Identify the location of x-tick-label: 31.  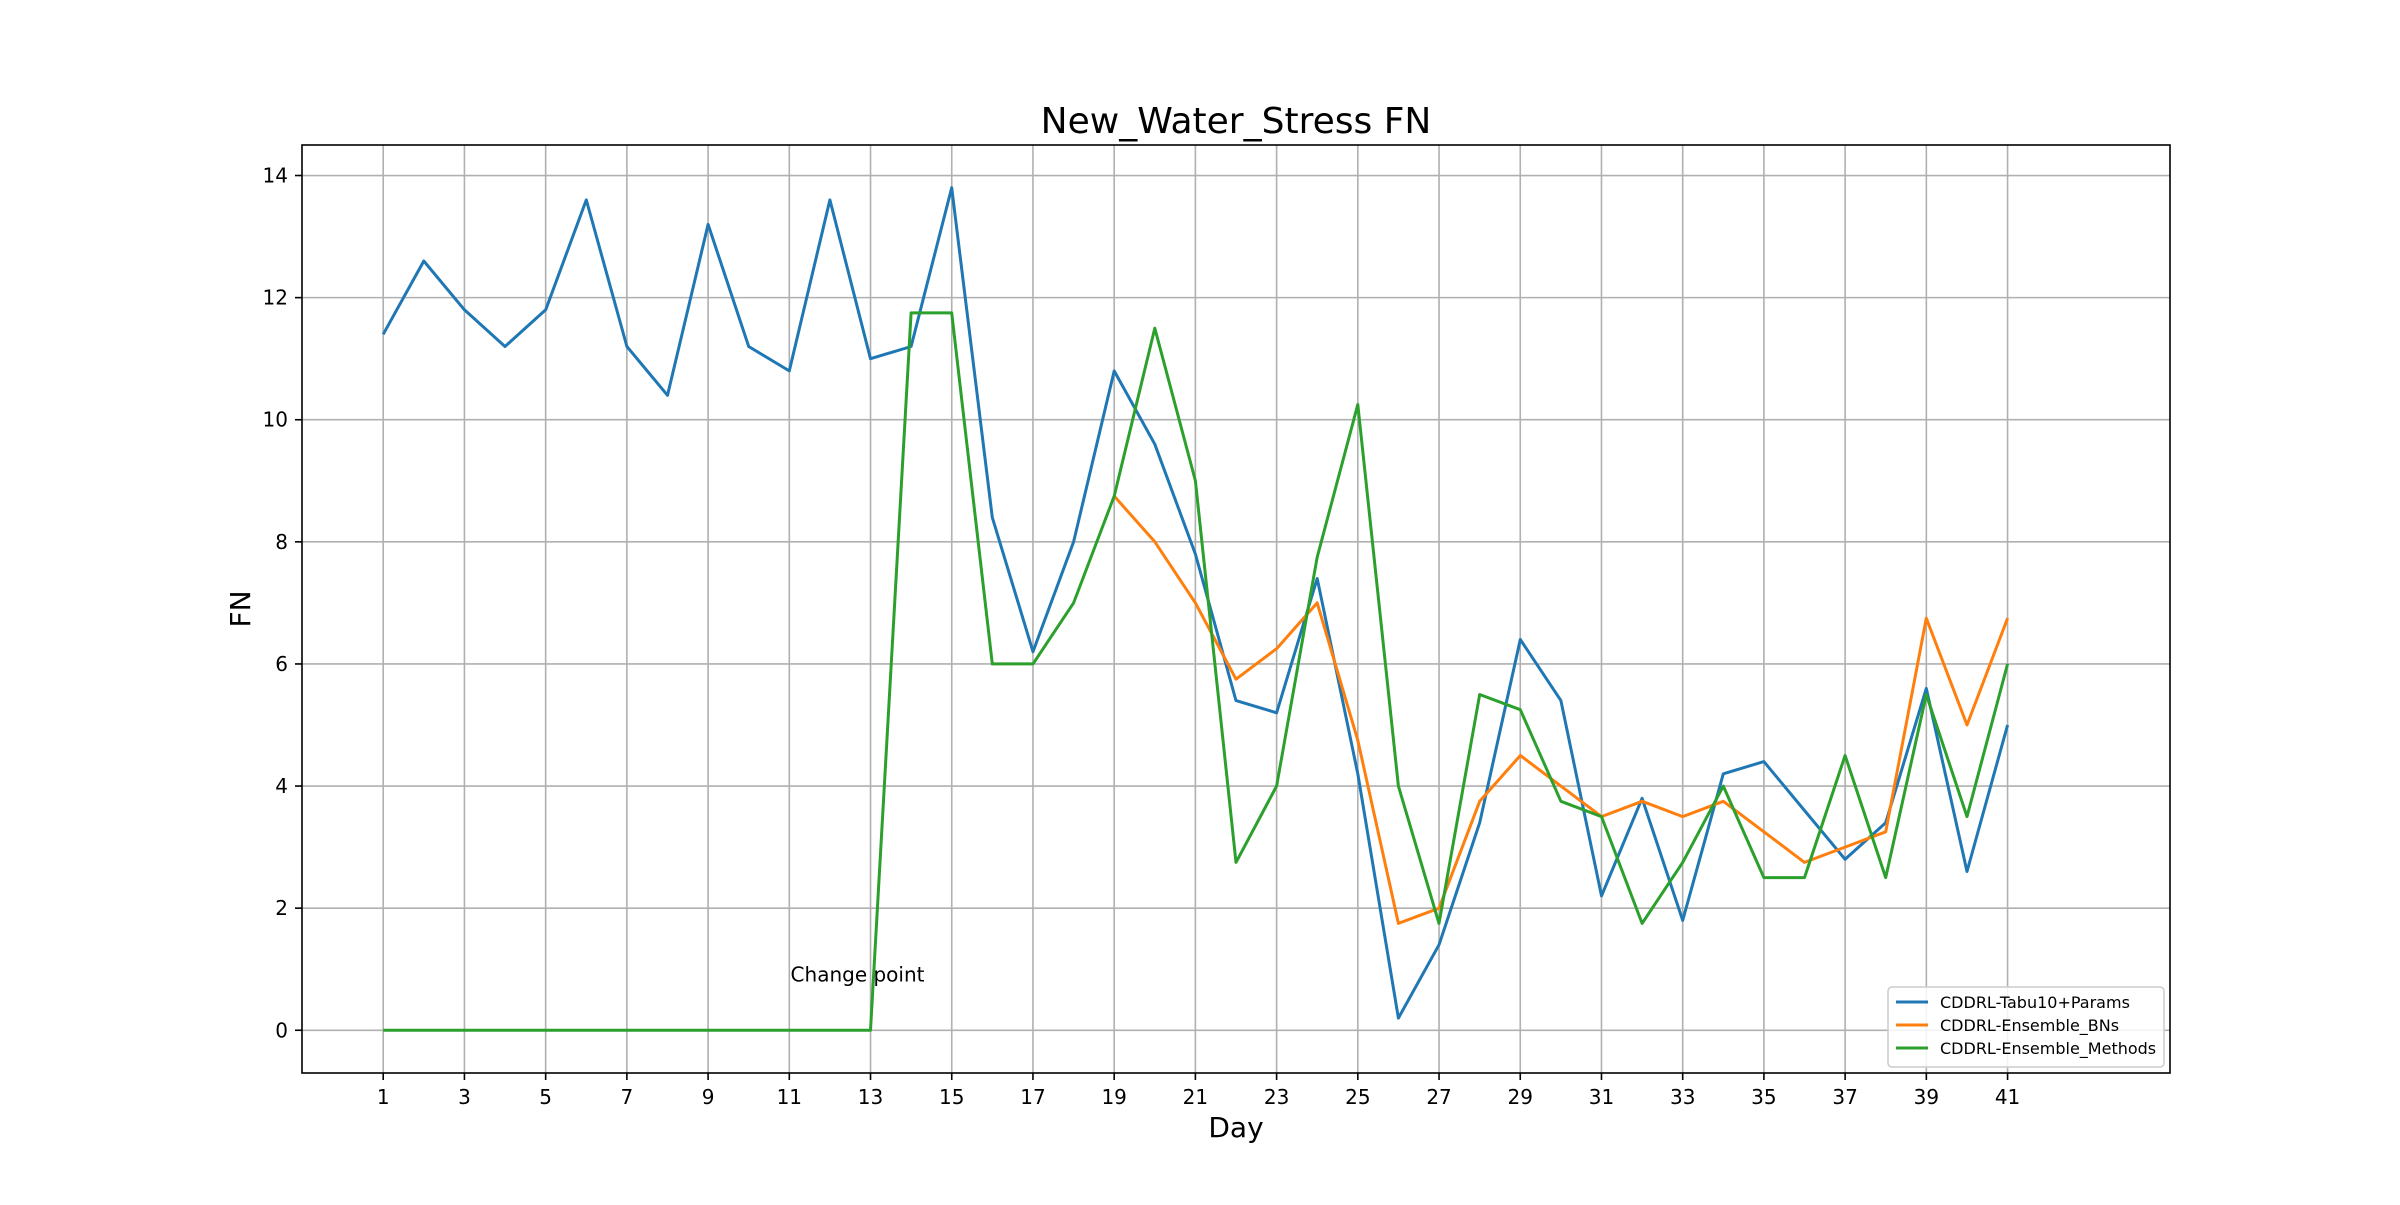
(1601, 1097).